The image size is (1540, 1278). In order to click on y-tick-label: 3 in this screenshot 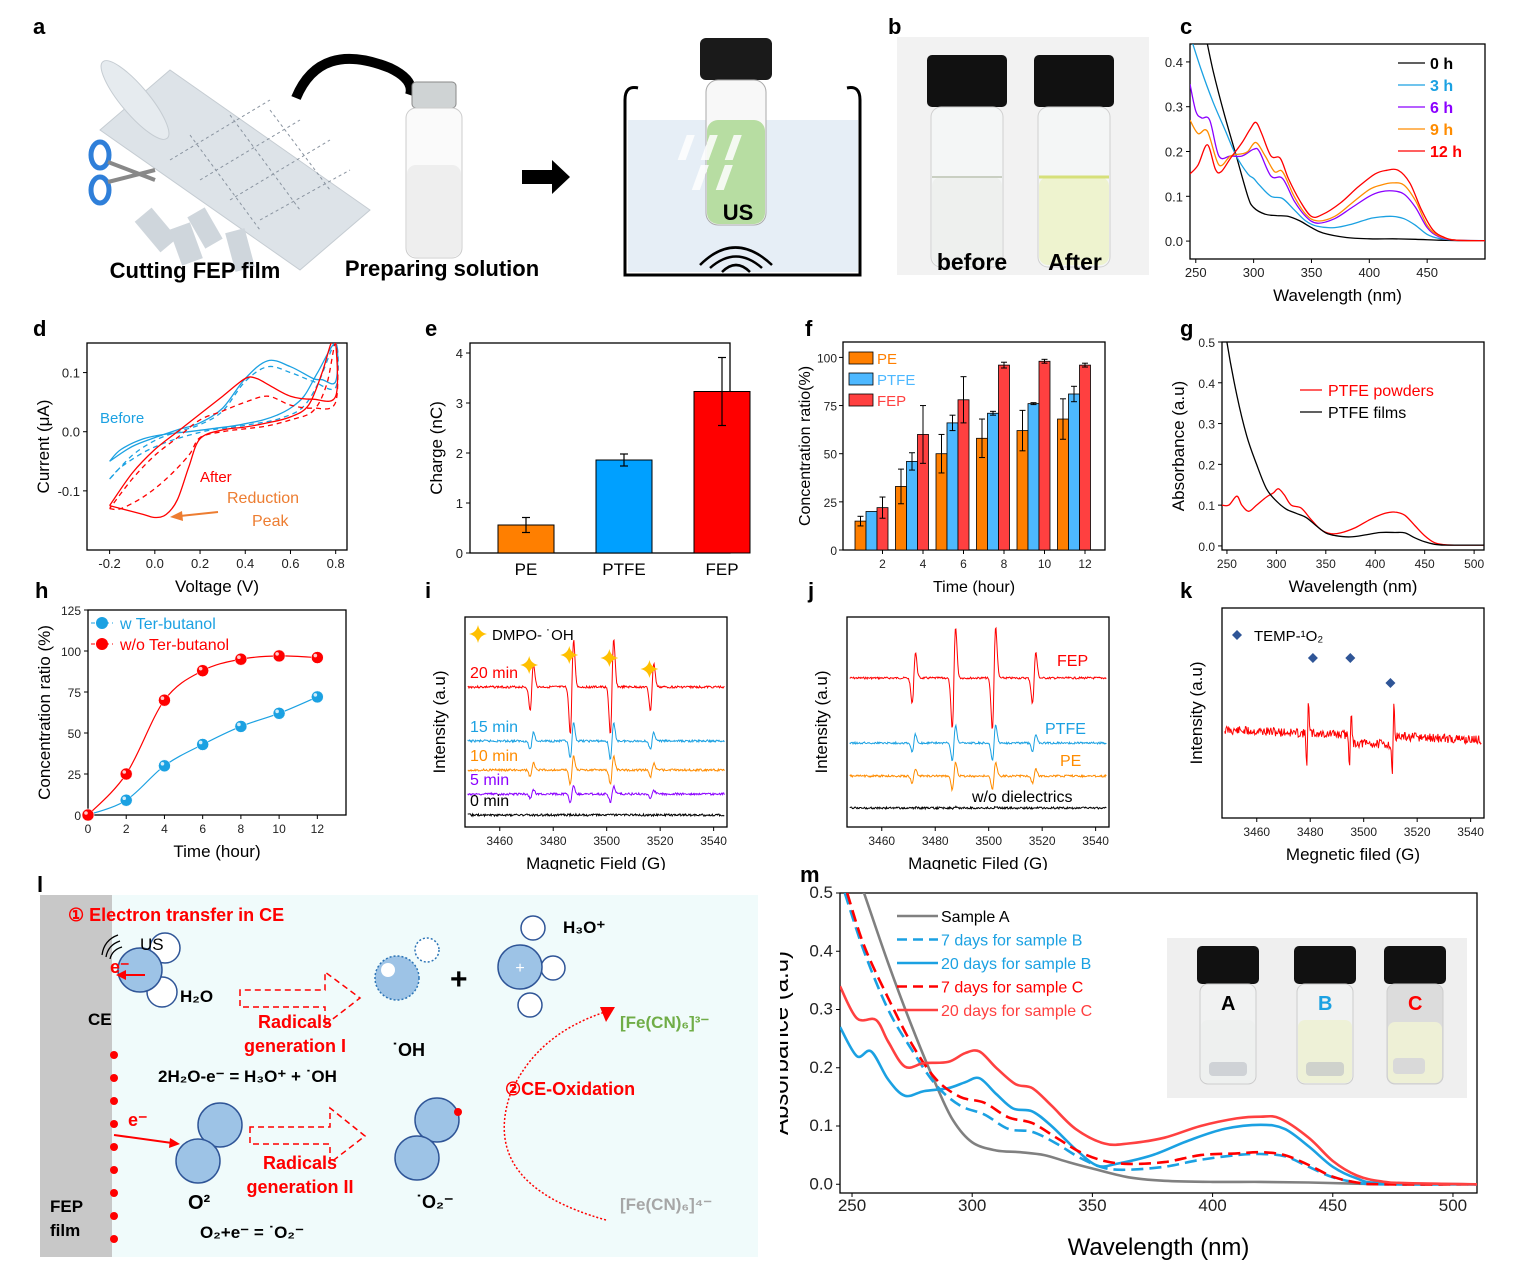, I will do `click(459, 403)`.